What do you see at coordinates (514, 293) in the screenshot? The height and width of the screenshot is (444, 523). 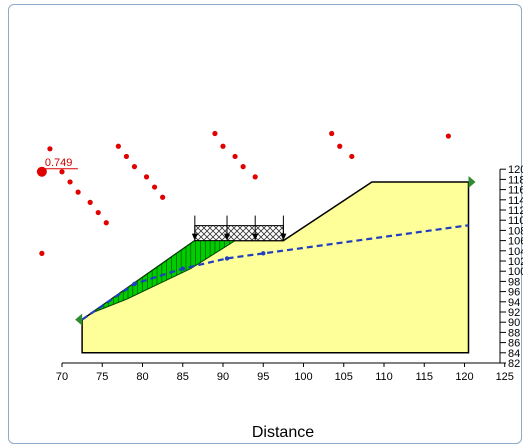 I see `y-tick-label: 96` at bounding box center [514, 293].